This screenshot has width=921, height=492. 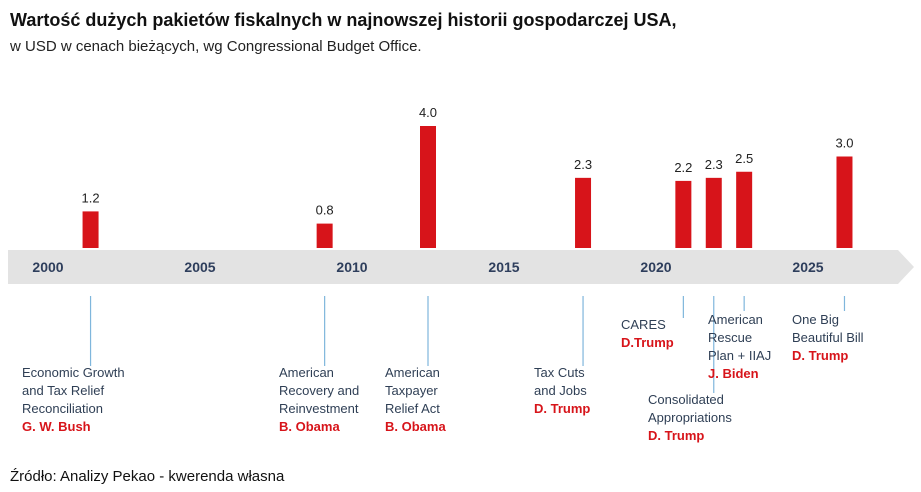 I want to click on bar-value-label: 4.0, so click(x=428, y=112).